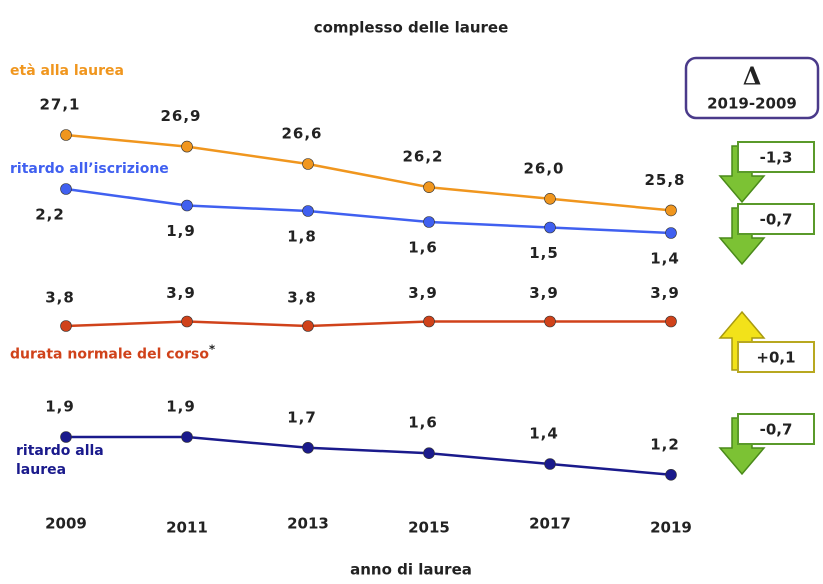 This screenshot has height=584, width=823. What do you see at coordinates (302, 237) in the screenshot?
I see `data-label: 1,8` at bounding box center [302, 237].